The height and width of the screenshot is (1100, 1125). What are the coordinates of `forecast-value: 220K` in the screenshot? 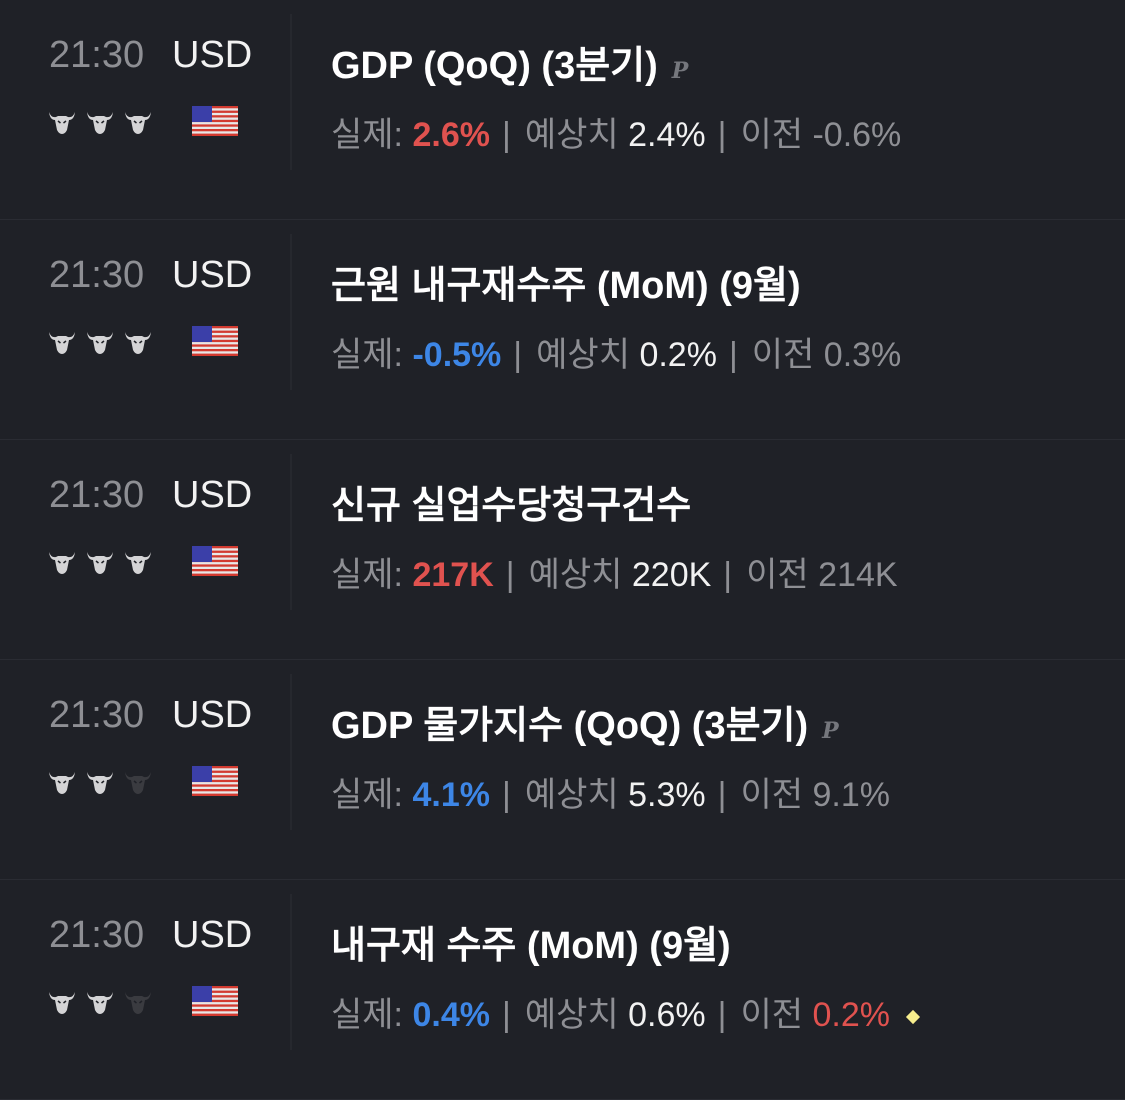 It's located at (671, 575).